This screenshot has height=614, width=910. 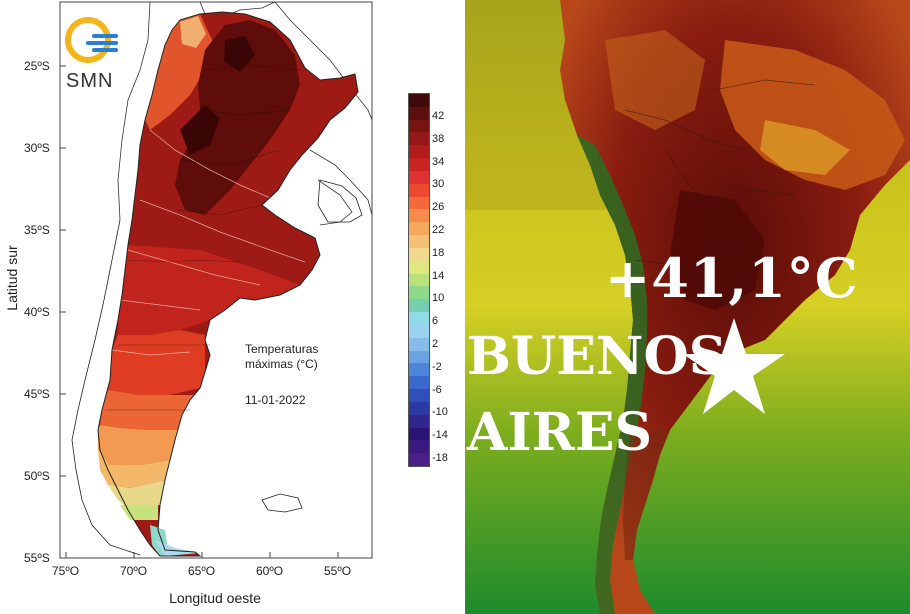 I want to click on city-label-line2: AIRES, so click(x=560, y=432).